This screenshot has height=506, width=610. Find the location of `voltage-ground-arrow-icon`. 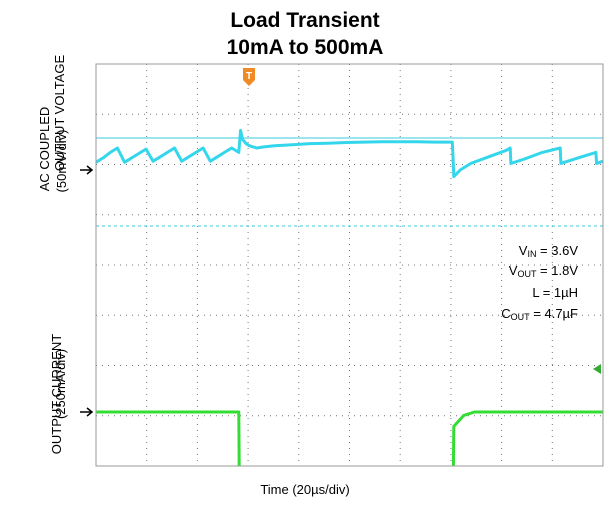

voltage-ground-arrow-icon is located at coordinates (87, 170).